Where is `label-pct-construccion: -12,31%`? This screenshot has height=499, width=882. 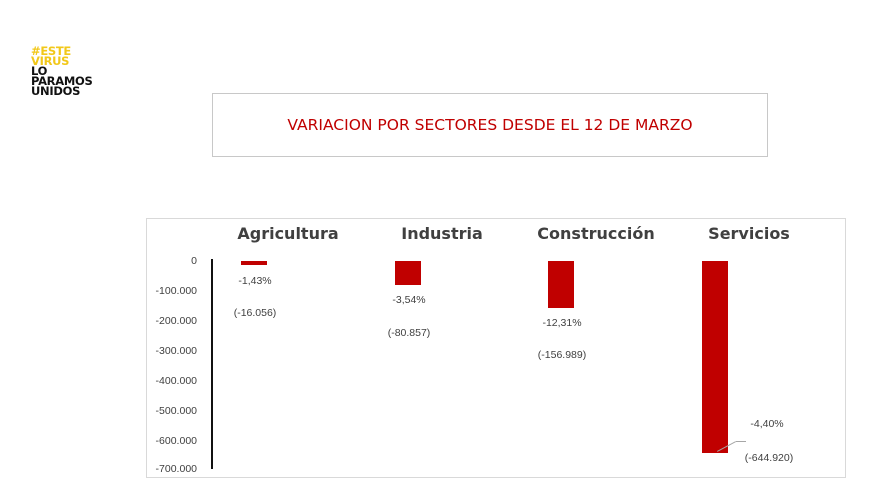 label-pct-construccion: -12,31% is located at coordinates (562, 323).